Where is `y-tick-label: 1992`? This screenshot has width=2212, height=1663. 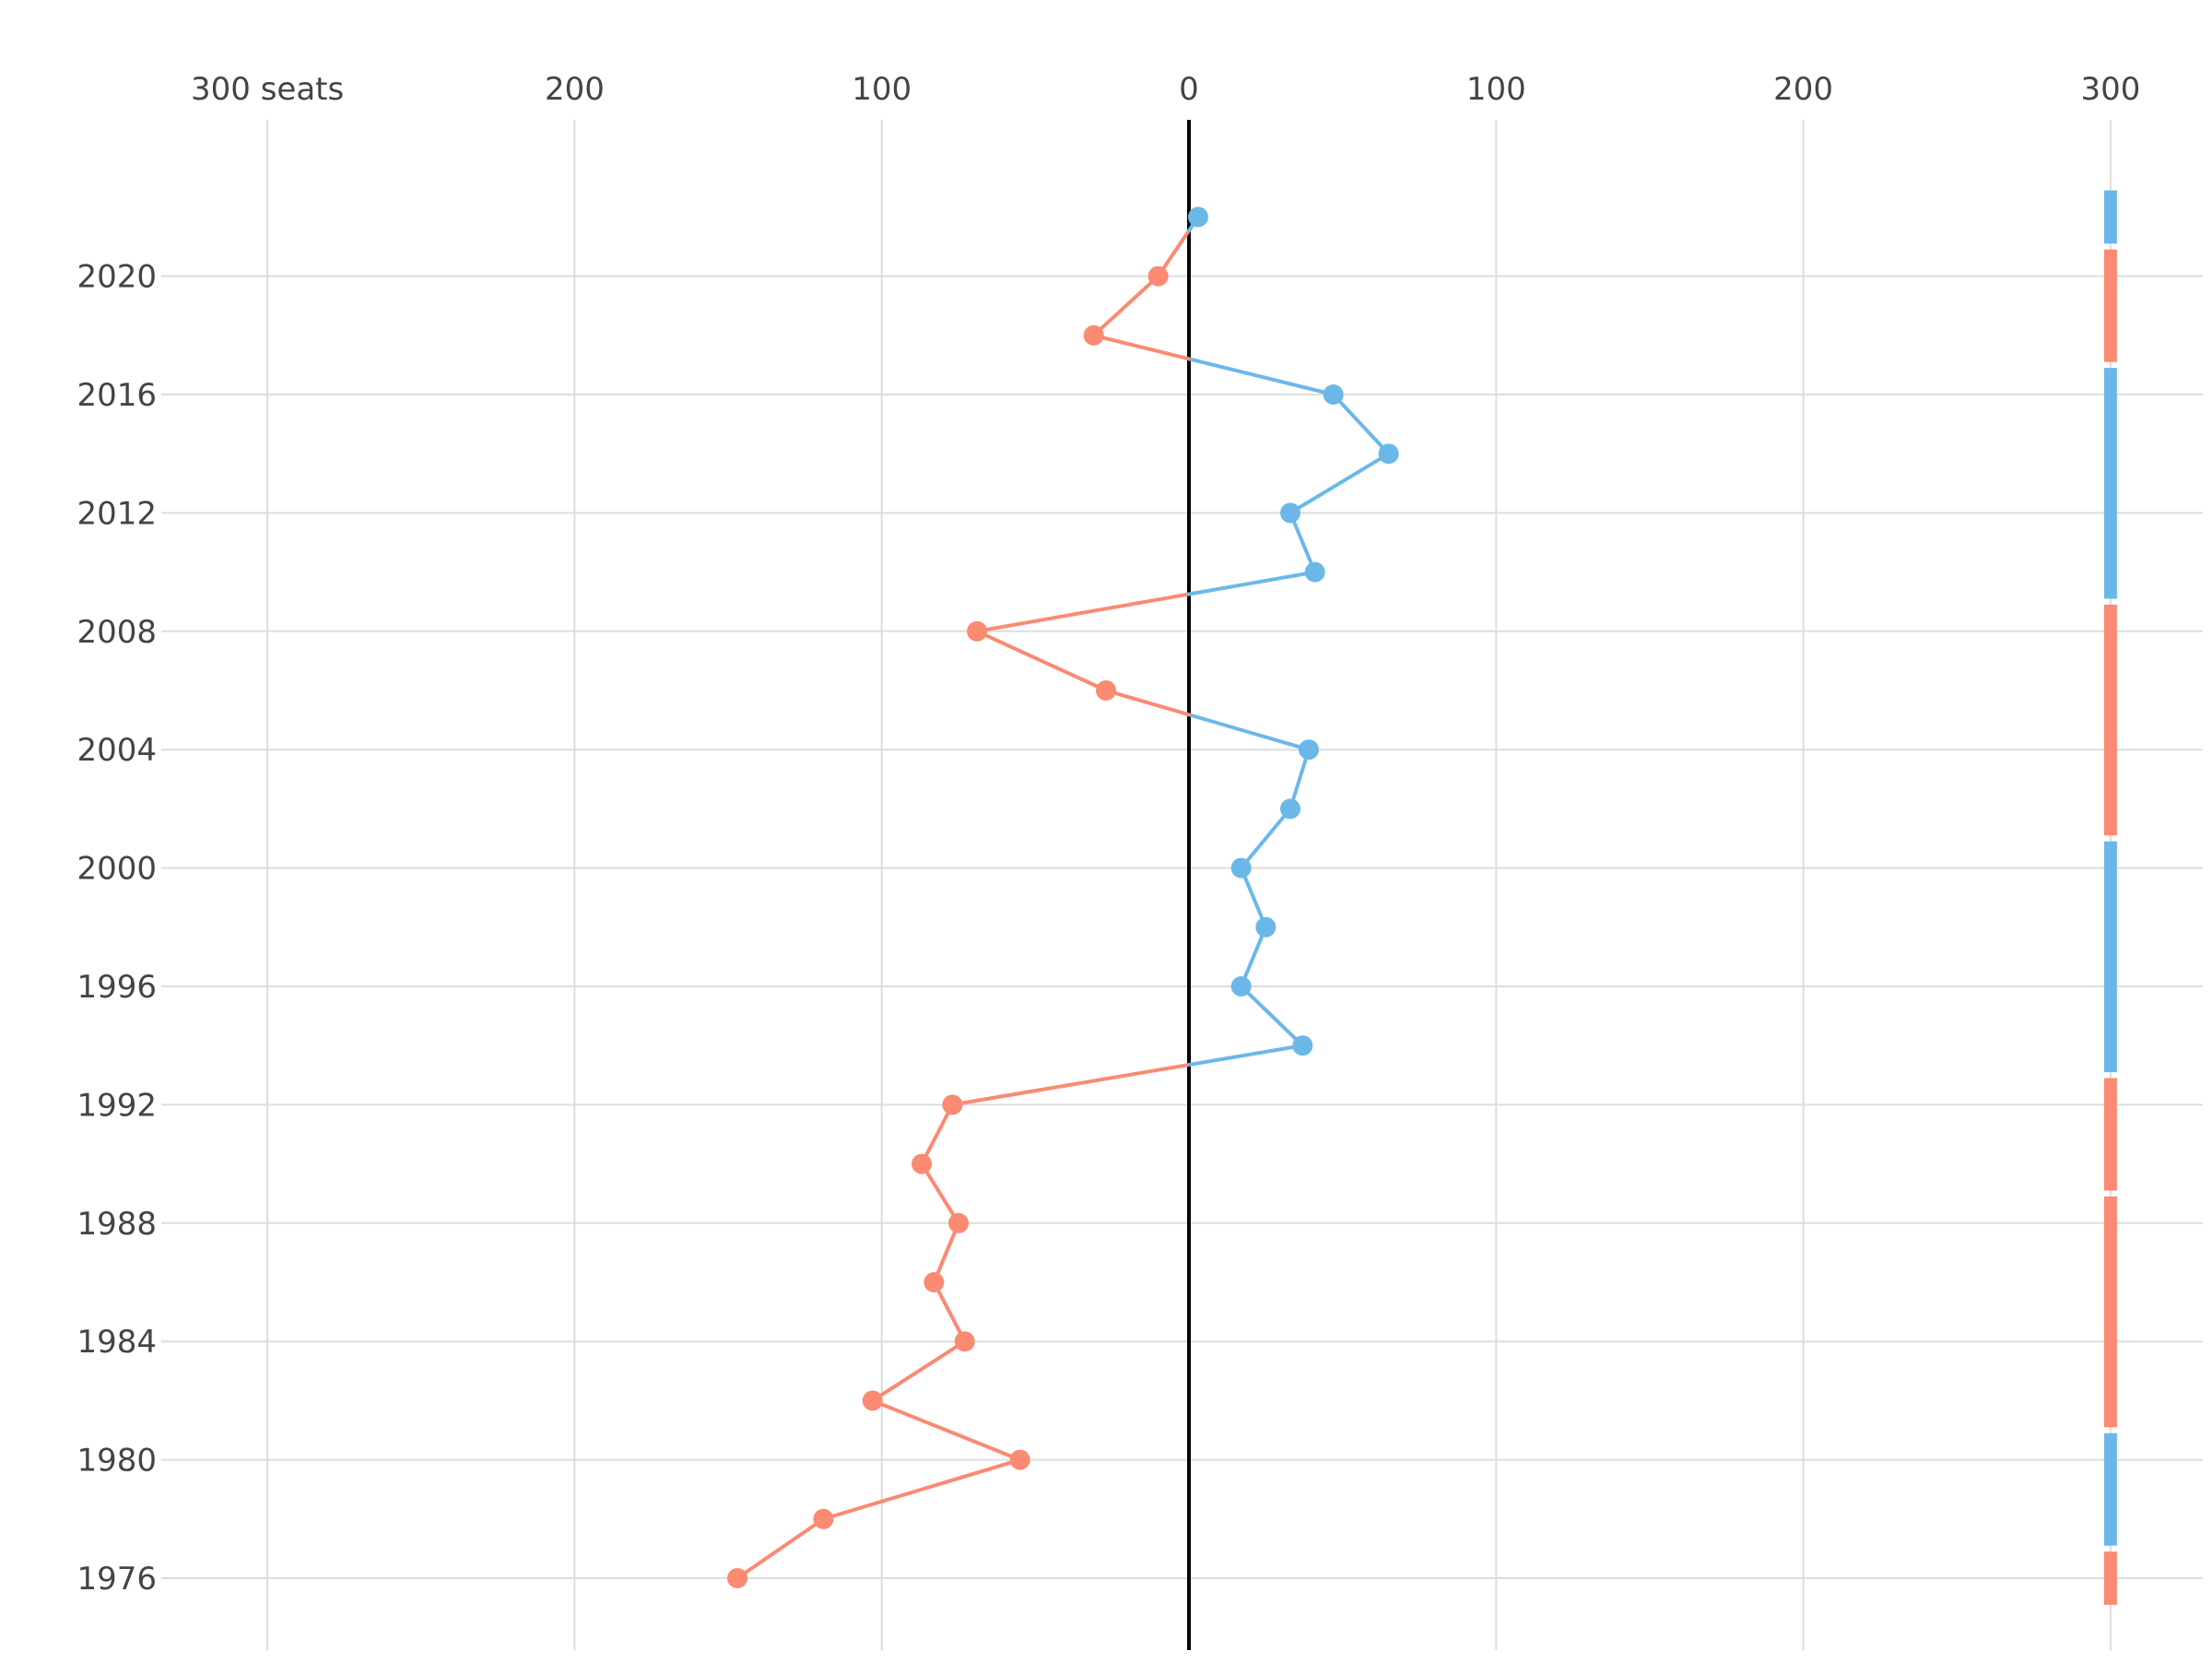
y-tick-label: 1992 is located at coordinates (116, 1105).